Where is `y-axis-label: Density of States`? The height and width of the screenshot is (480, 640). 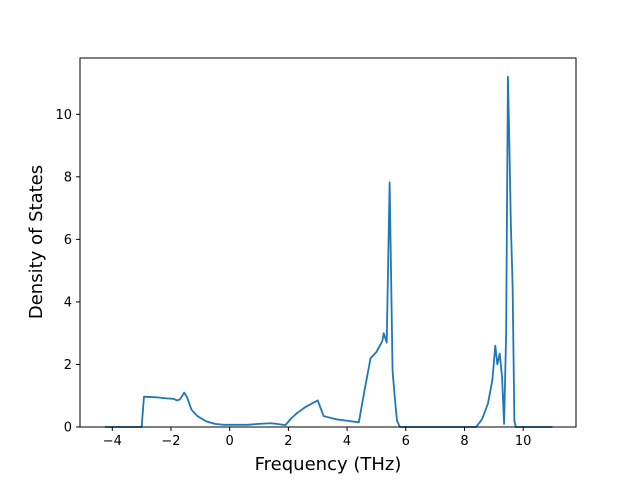
y-axis-label: Density of States is located at coordinates (36, 242).